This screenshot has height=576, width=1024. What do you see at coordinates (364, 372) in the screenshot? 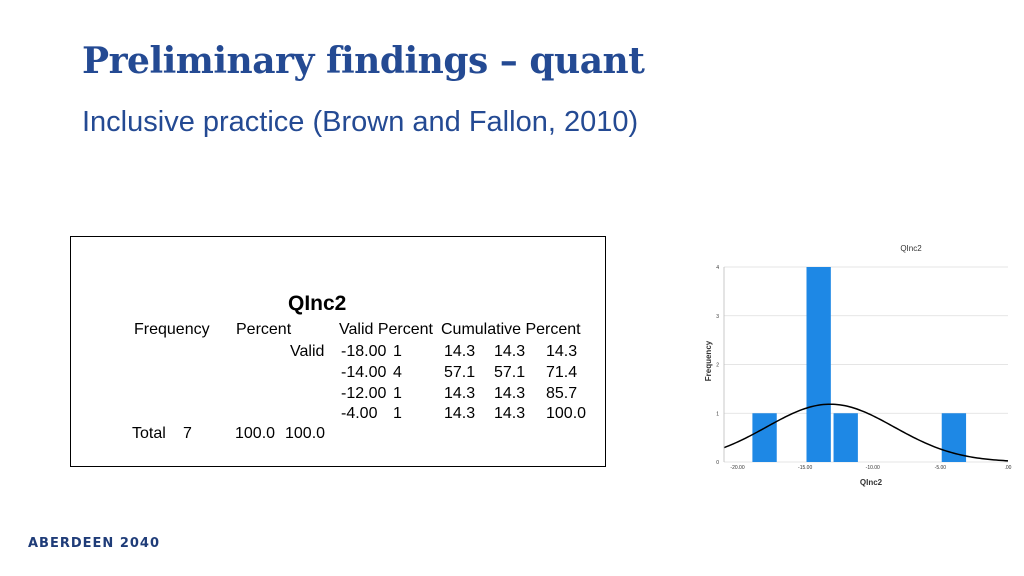
I see `row-value: -14.00` at bounding box center [364, 372].